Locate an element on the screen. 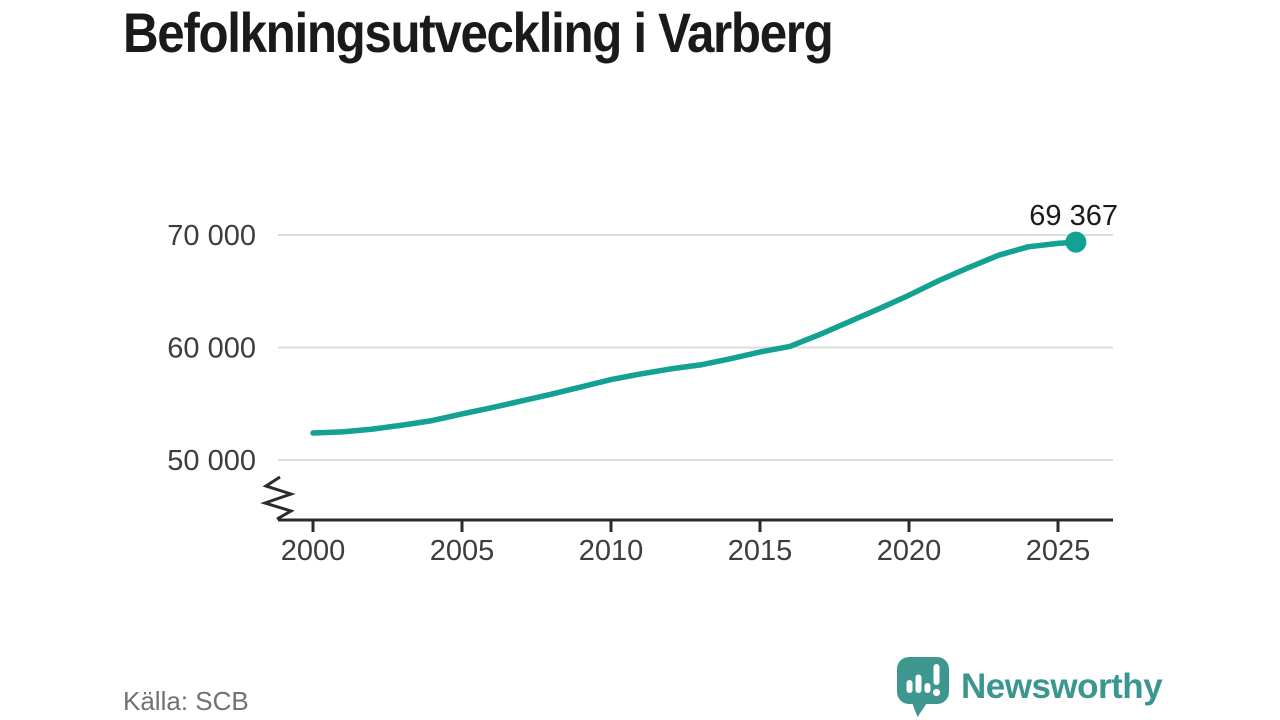 The image size is (1280, 720). x-tick-label: 2005 is located at coordinates (462, 551).